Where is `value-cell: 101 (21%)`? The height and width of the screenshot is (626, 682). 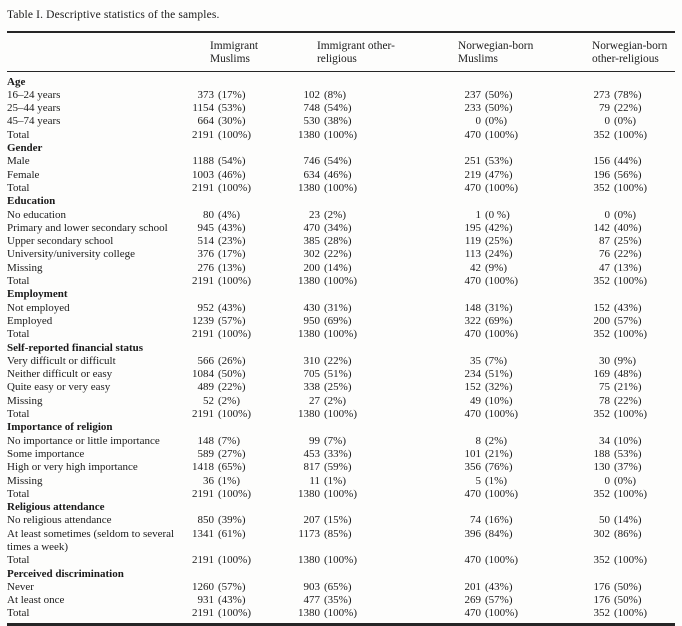 value-cell: 101 (21%) is located at coordinates (496, 454).